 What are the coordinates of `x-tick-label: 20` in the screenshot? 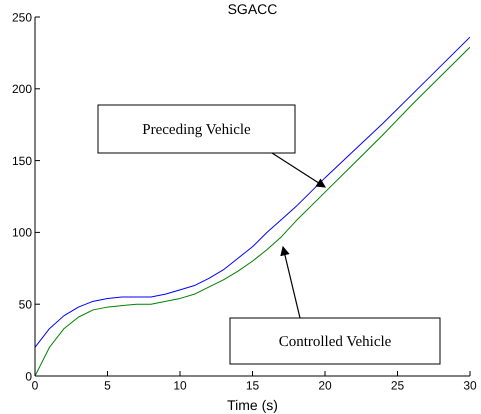 It's located at (325, 385).